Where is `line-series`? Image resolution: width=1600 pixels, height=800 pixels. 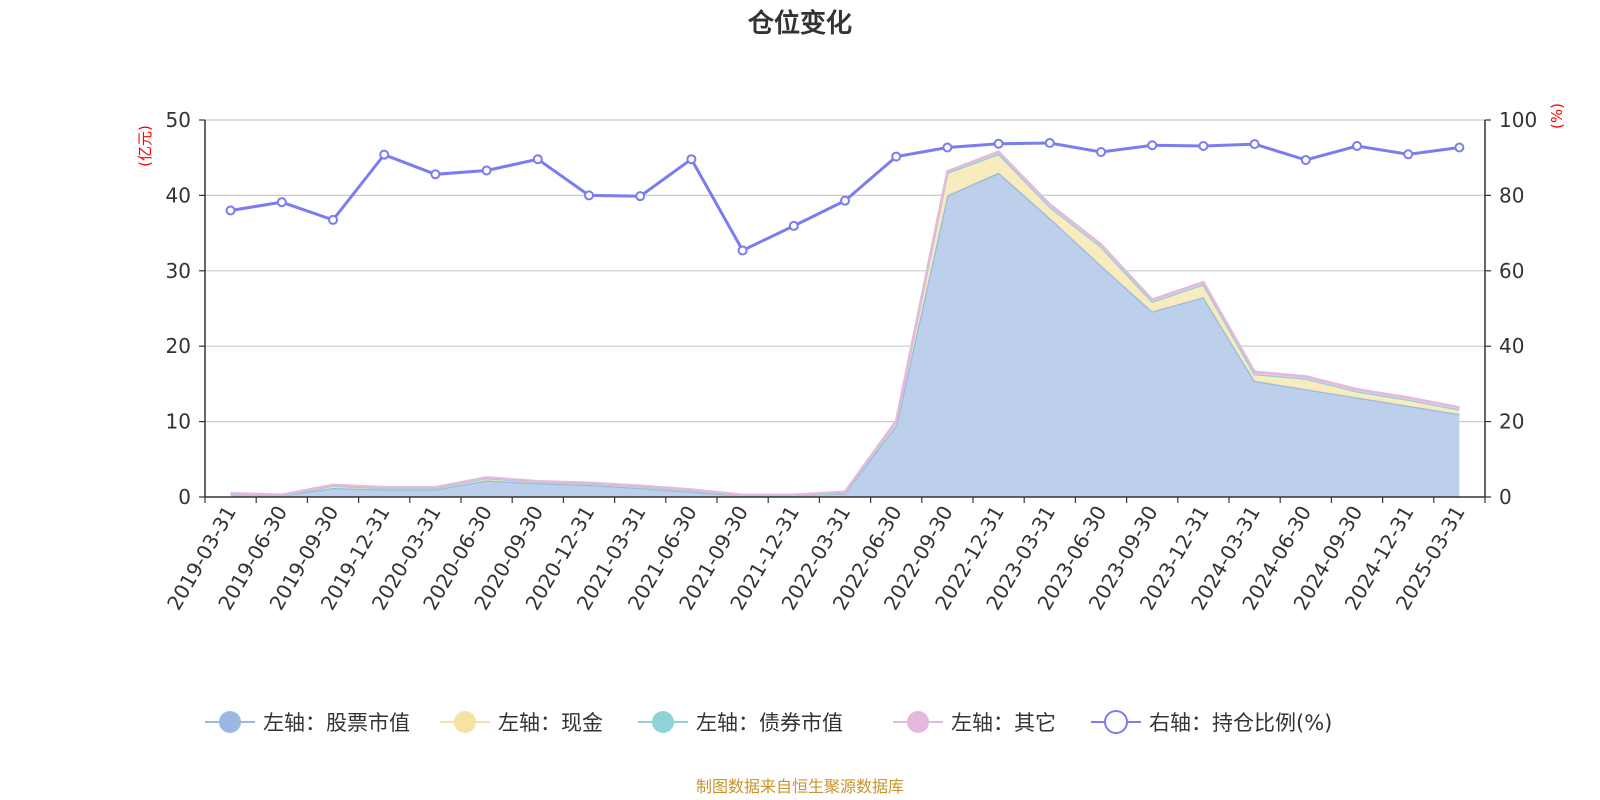
line-series is located at coordinates (845, 196).